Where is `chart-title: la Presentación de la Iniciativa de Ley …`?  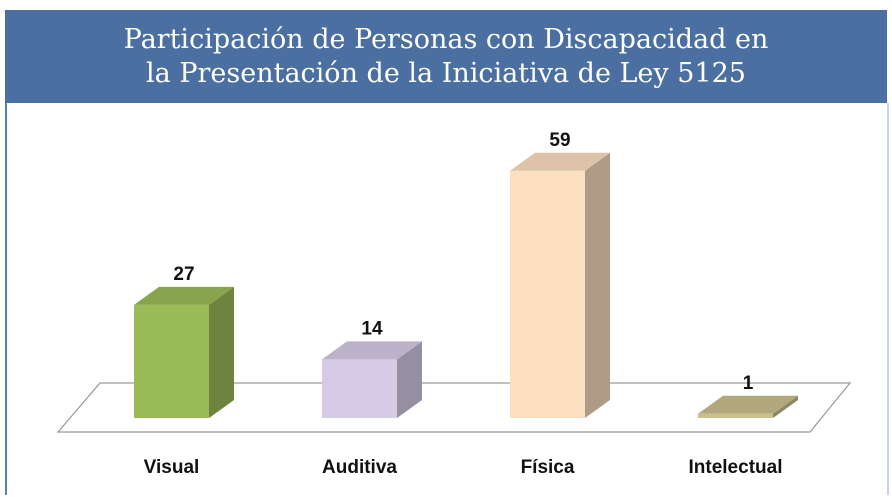
chart-title: la Presentación de la Iniciativa de Ley … is located at coordinates (446, 73).